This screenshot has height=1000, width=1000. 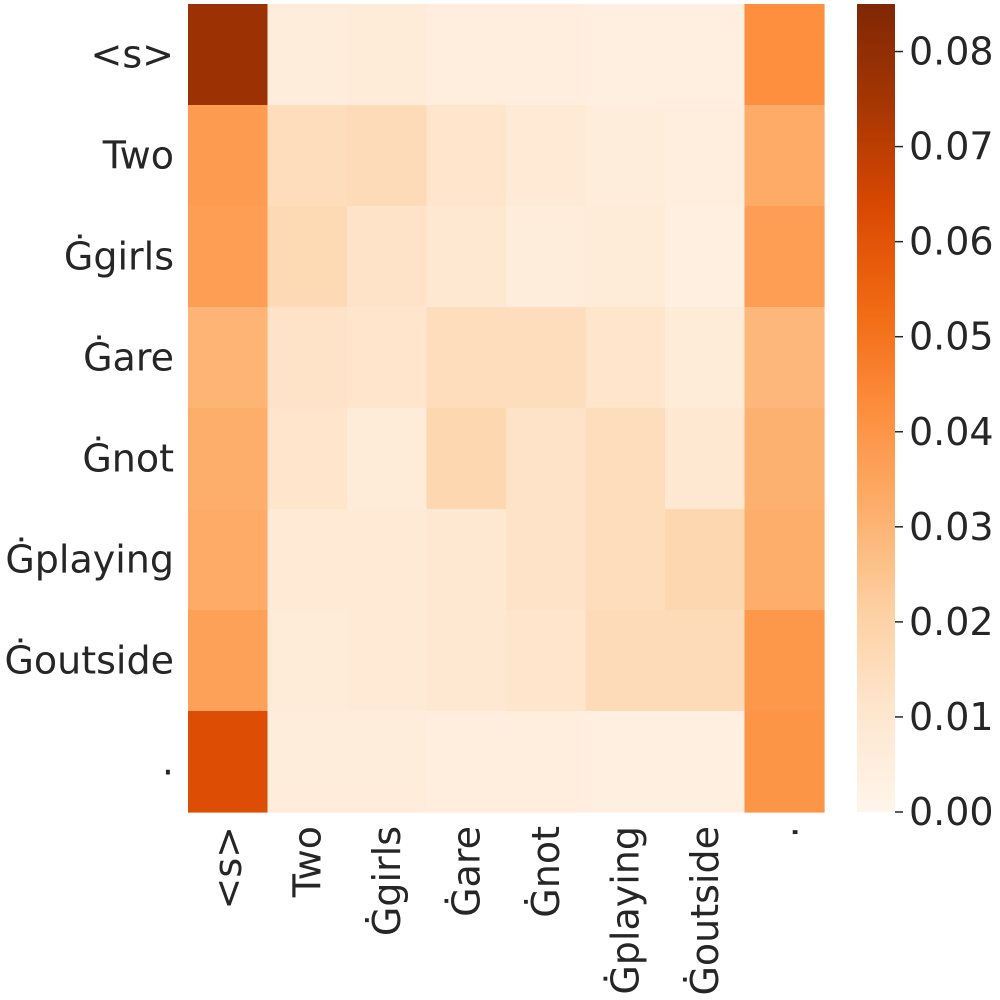 I want to click on heatmap-cell-r1-c4, so click(x=546, y=156).